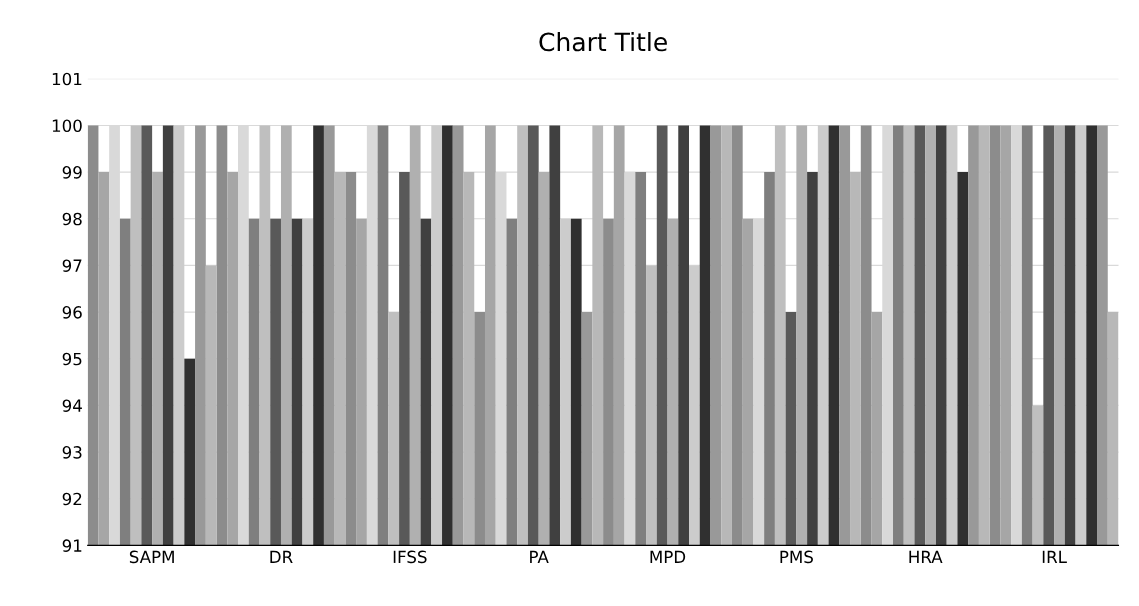 This screenshot has width=1139, height=606. Describe the element at coordinates (72, 265) in the screenshot. I see `y-tick-label: 97` at that location.